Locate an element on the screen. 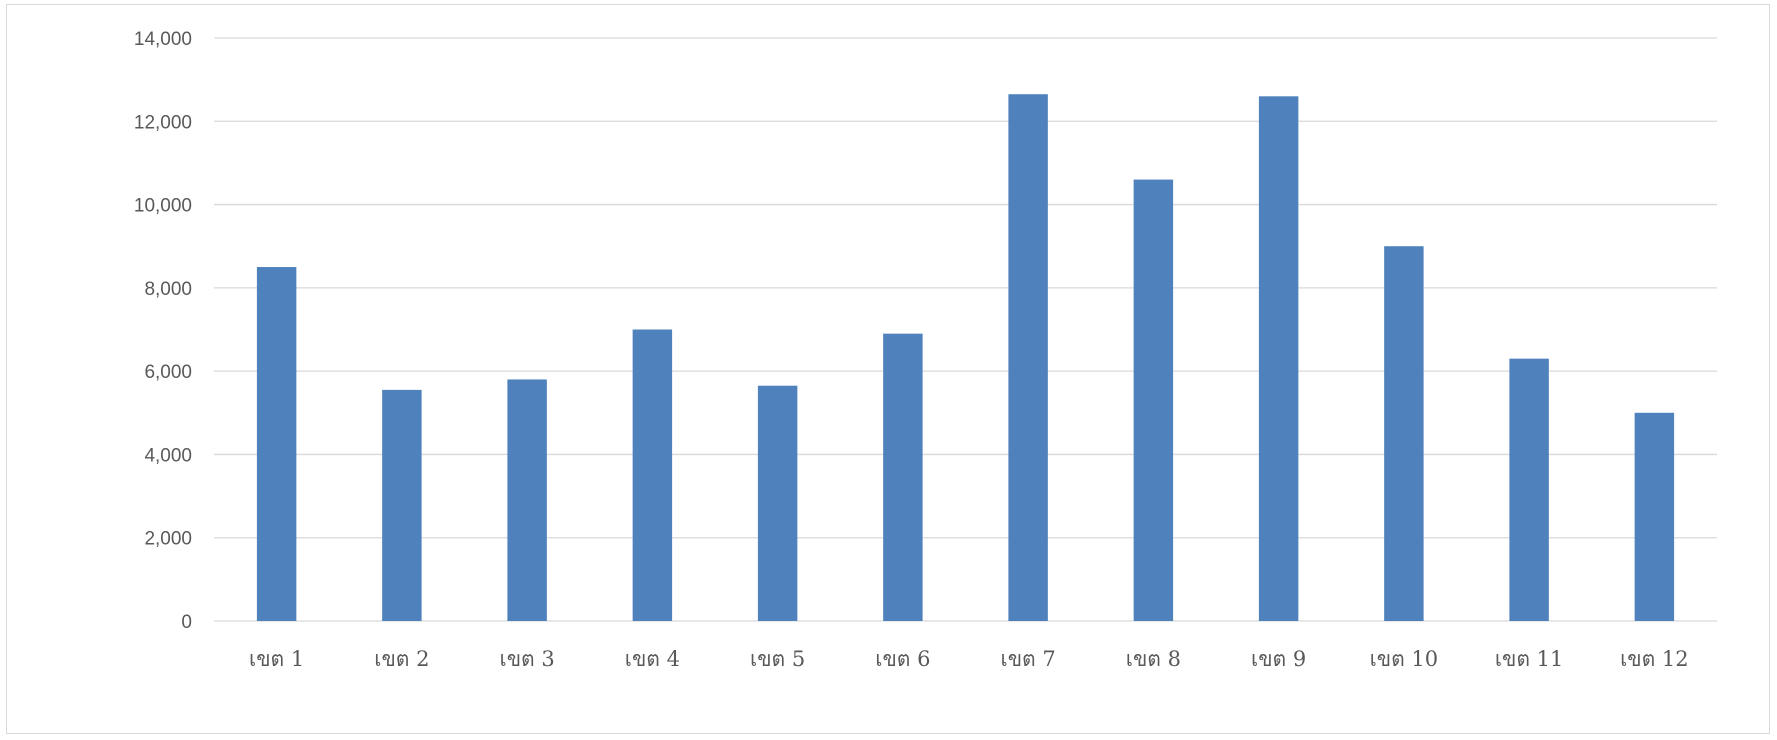 This screenshot has height=740, width=1777. x-tick-label: เขต 8 is located at coordinates (1153, 659).